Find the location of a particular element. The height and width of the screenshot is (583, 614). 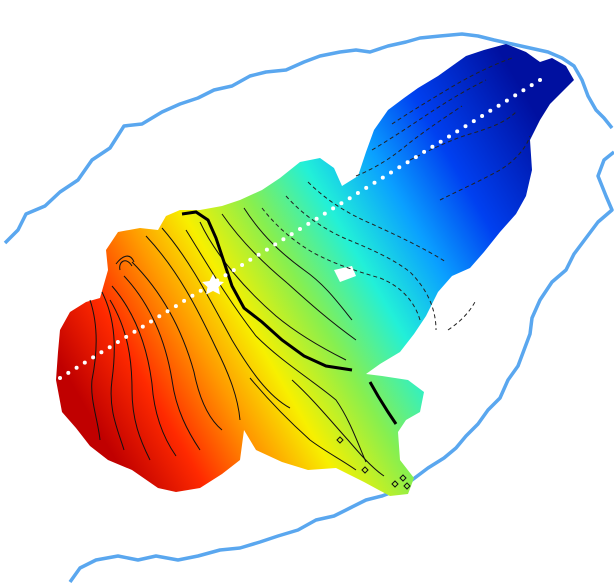

star-icon is located at coordinates (213, 284).